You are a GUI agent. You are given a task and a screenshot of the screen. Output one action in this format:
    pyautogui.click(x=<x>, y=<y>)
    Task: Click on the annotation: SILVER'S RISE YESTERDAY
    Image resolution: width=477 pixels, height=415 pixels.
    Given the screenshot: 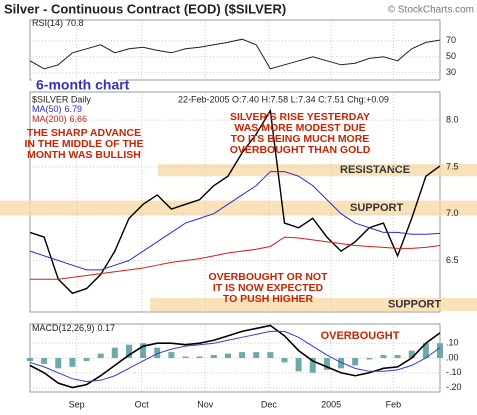 What is the action you would take?
    pyautogui.click(x=300, y=117)
    